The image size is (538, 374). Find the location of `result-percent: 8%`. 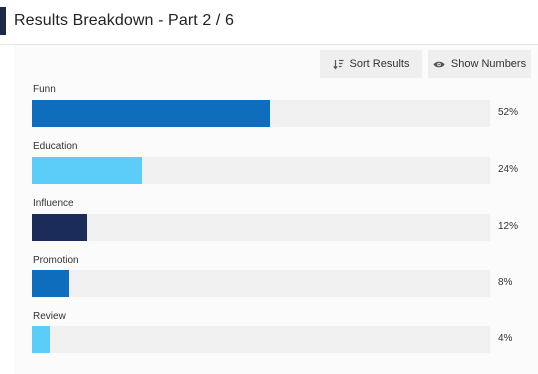

result-percent: 8% is located at coordinates (505, 282).